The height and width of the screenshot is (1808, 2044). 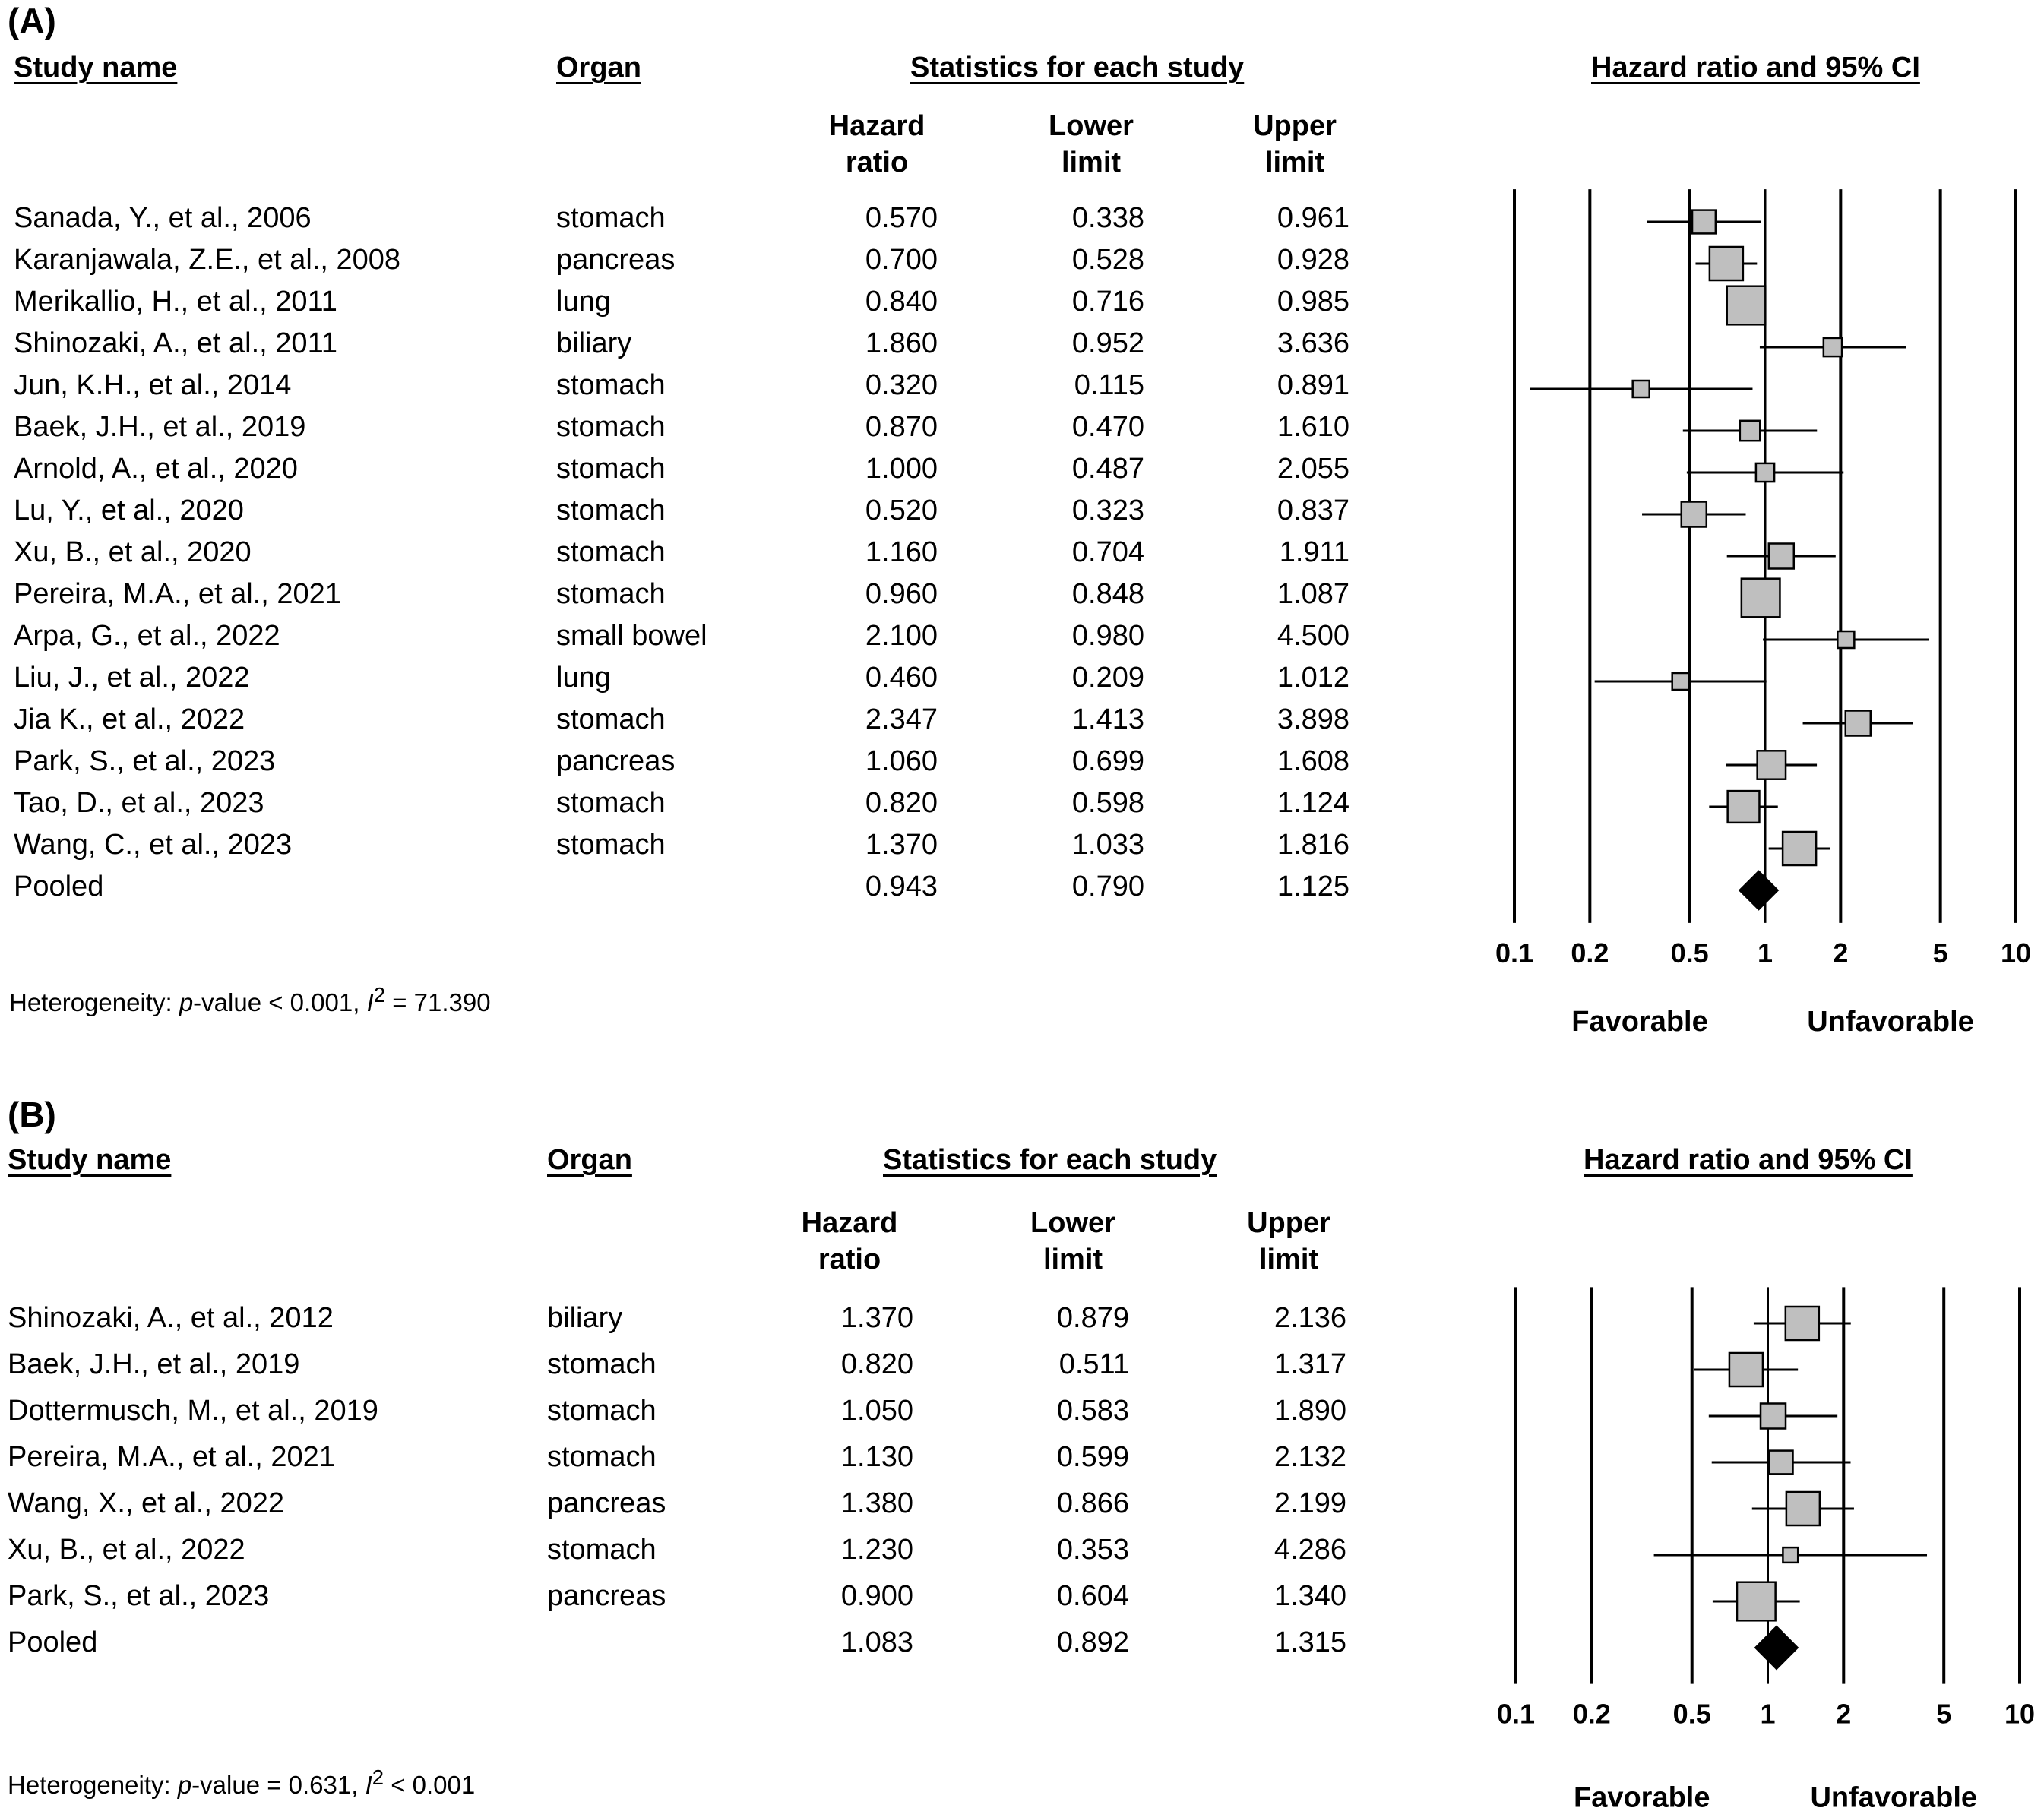 I want to click on x-tick-label: 0.1, so click(x=1514, y=953).